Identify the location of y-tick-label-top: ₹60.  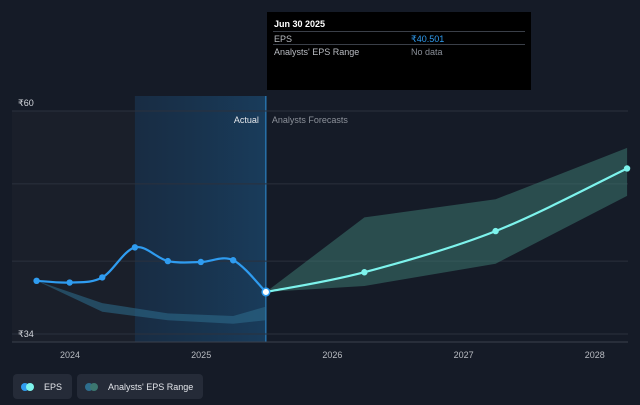
(26, 103).